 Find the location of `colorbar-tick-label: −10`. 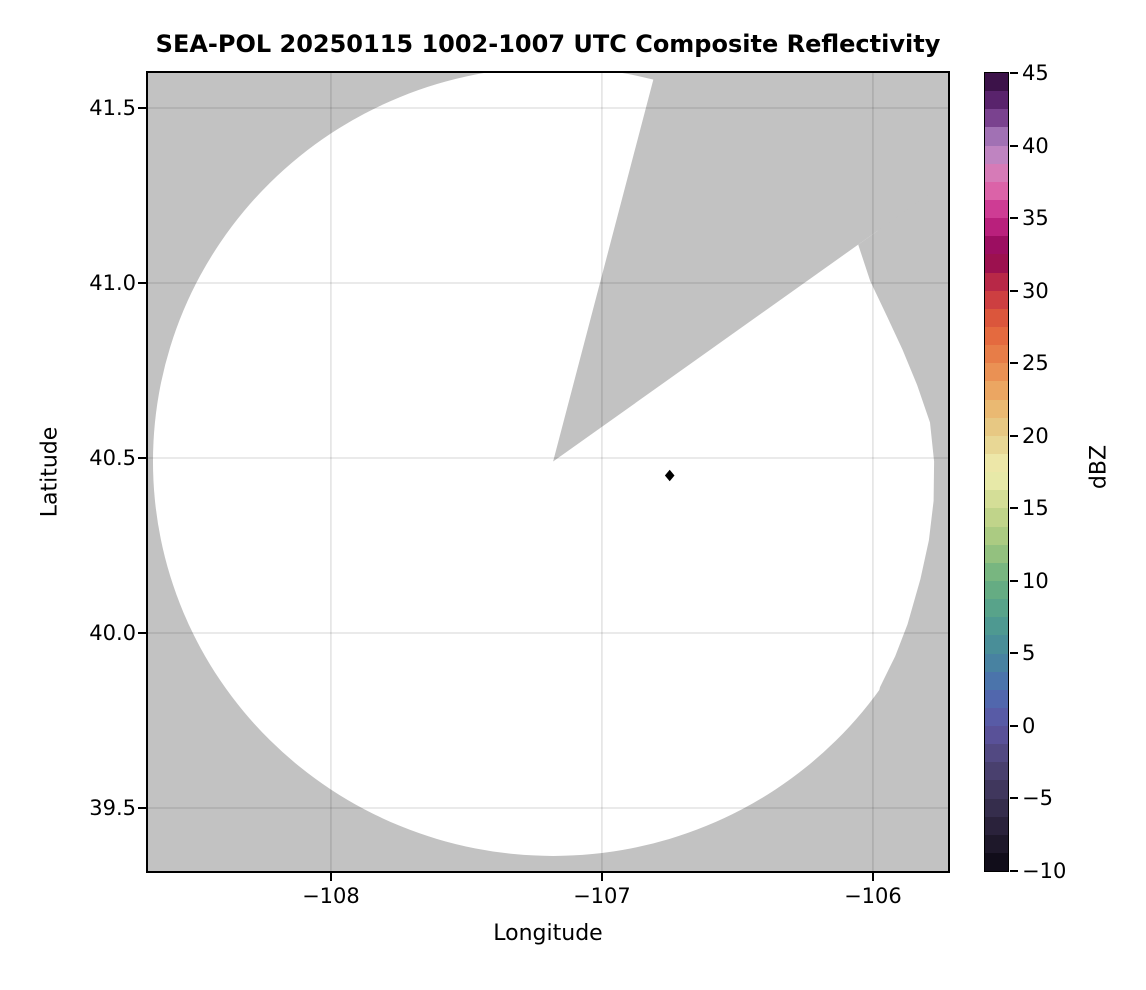

colorbar-tick-label: −10 is located at coordinates (1044, 871).